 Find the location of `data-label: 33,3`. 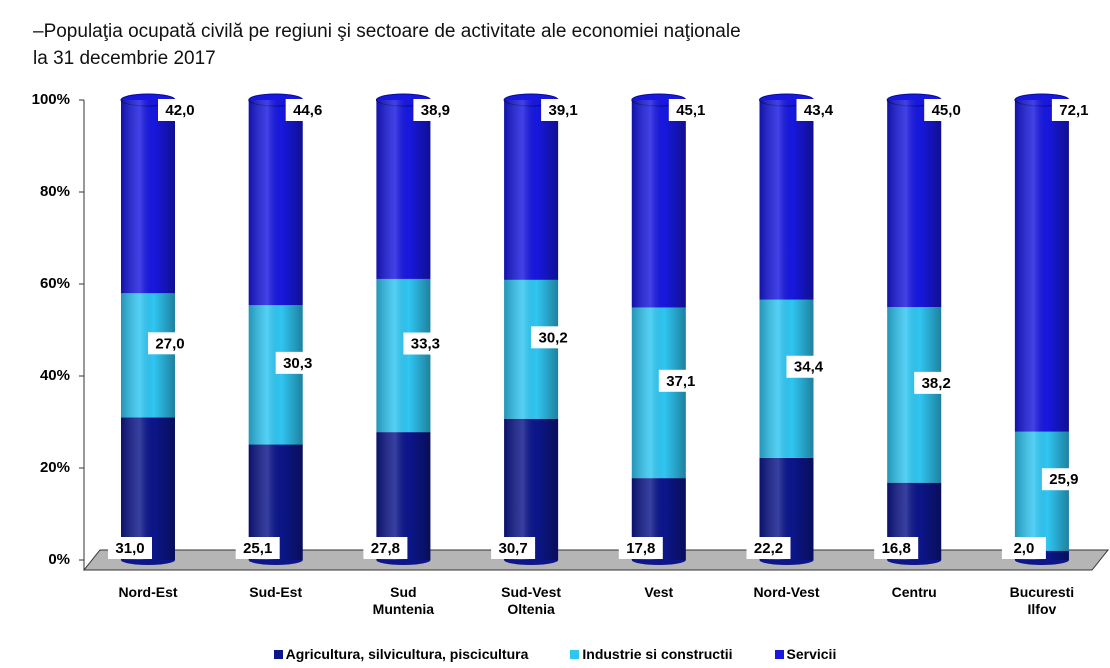

data-label: 33,3 is located at coordinates (425, 343).